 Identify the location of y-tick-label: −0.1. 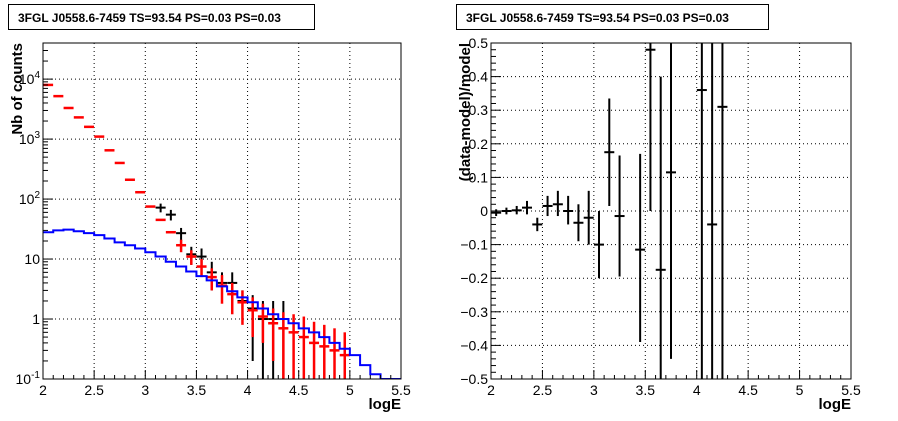
(474, 245).